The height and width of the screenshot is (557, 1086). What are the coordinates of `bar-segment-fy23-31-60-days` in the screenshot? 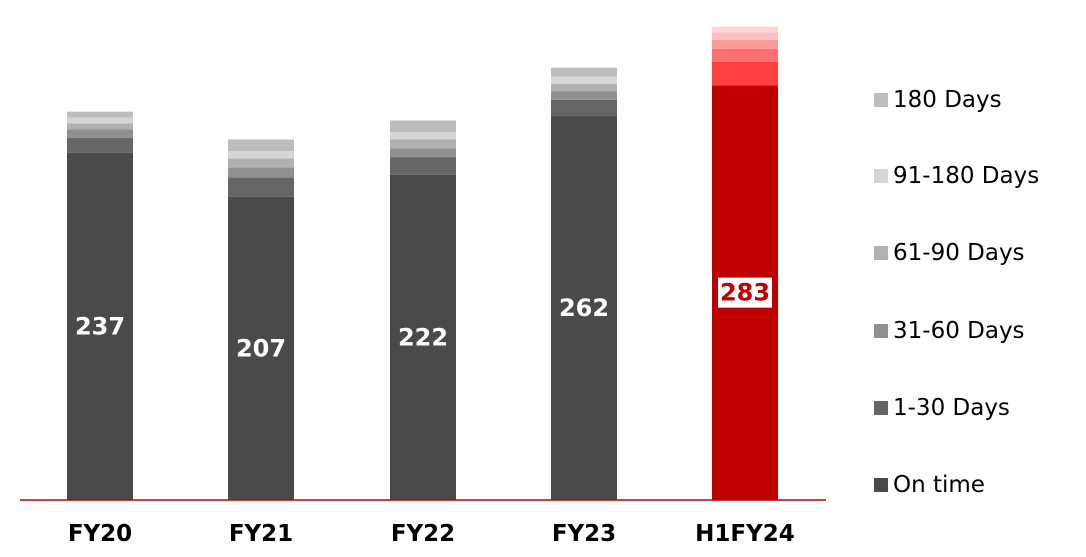 It's located at (584, 95).